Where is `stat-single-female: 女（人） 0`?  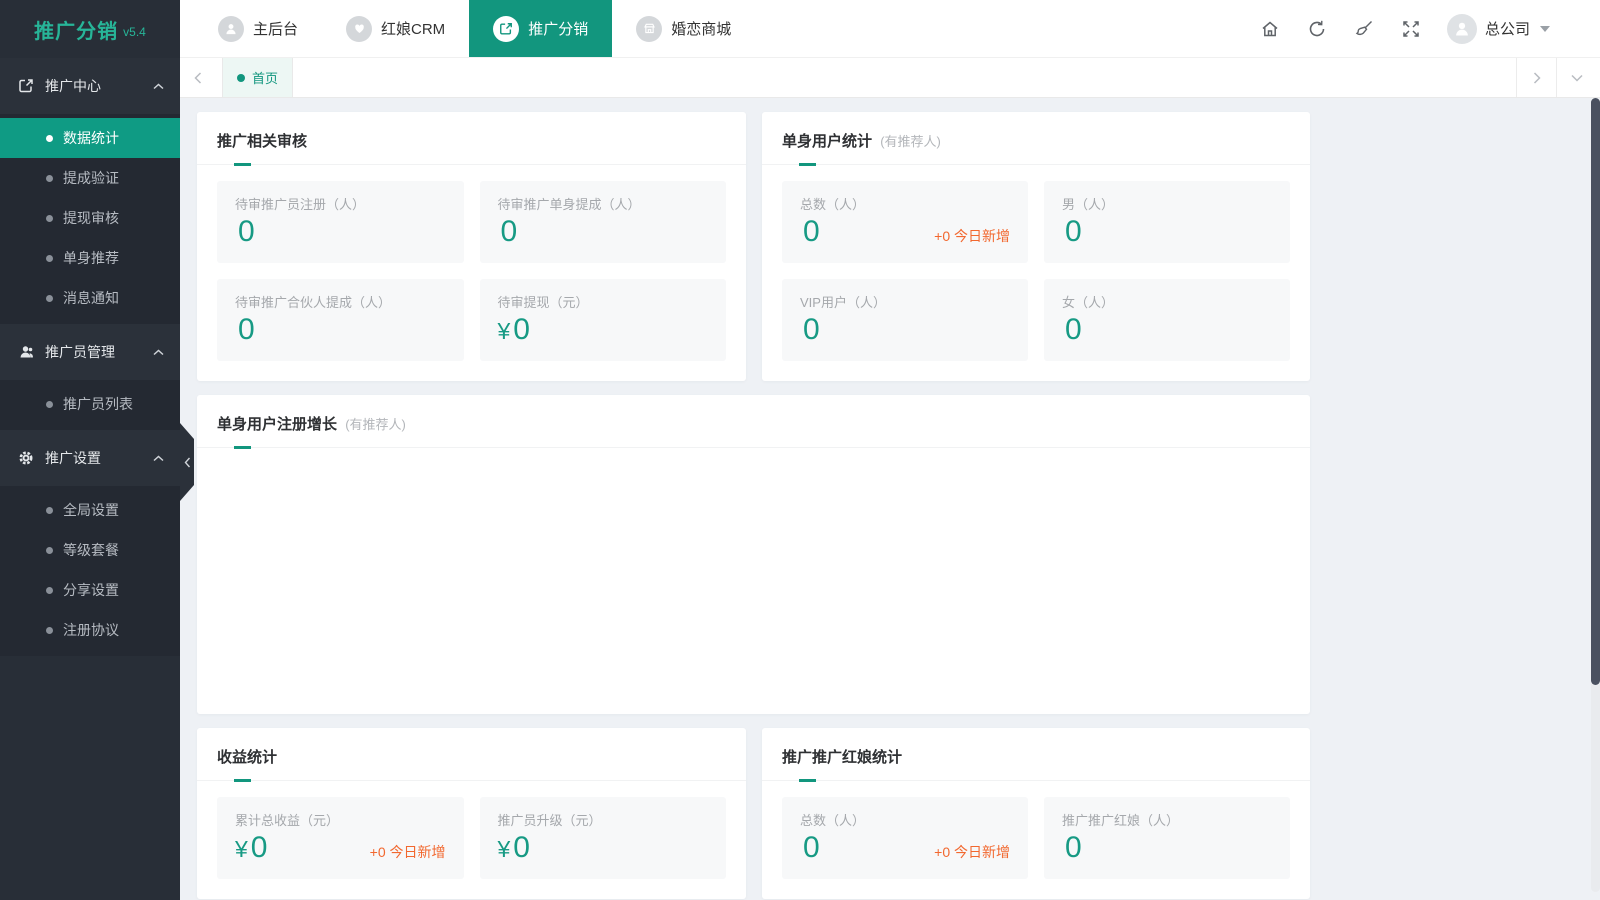 stat-single-female: 女（人） 0 is located at coordinates (1167, 320).